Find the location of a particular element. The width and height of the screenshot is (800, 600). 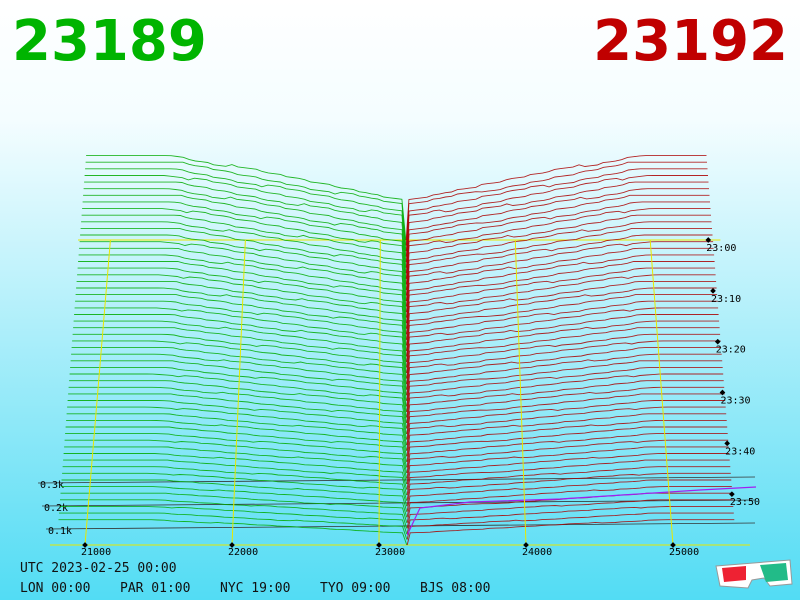

time-tick-label: 23:00 is located at coordinates (721, 248).